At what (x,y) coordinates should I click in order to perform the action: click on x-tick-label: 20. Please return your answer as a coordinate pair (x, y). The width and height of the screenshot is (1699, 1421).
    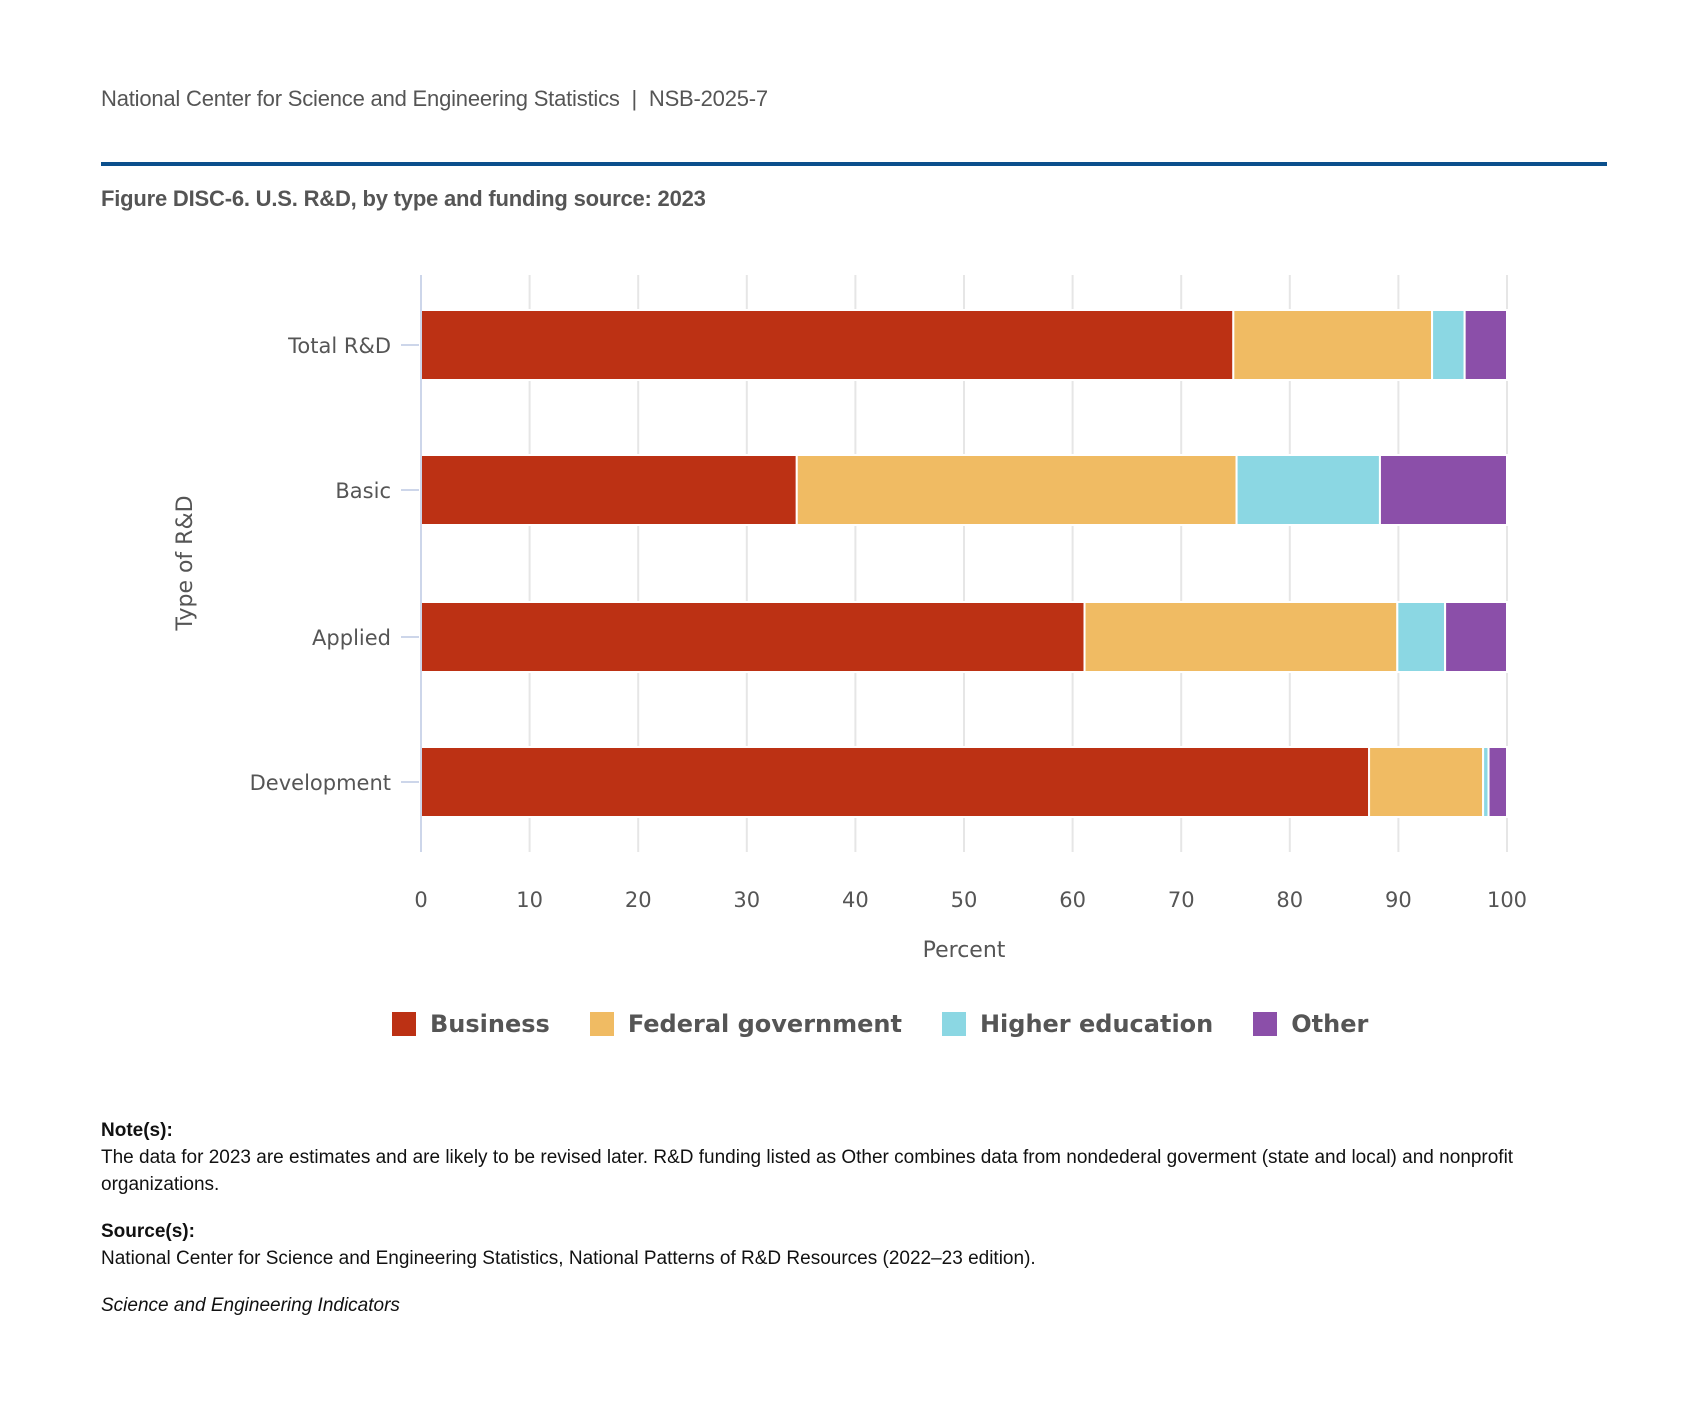
    Looking at the image, I should click on (638, 900).